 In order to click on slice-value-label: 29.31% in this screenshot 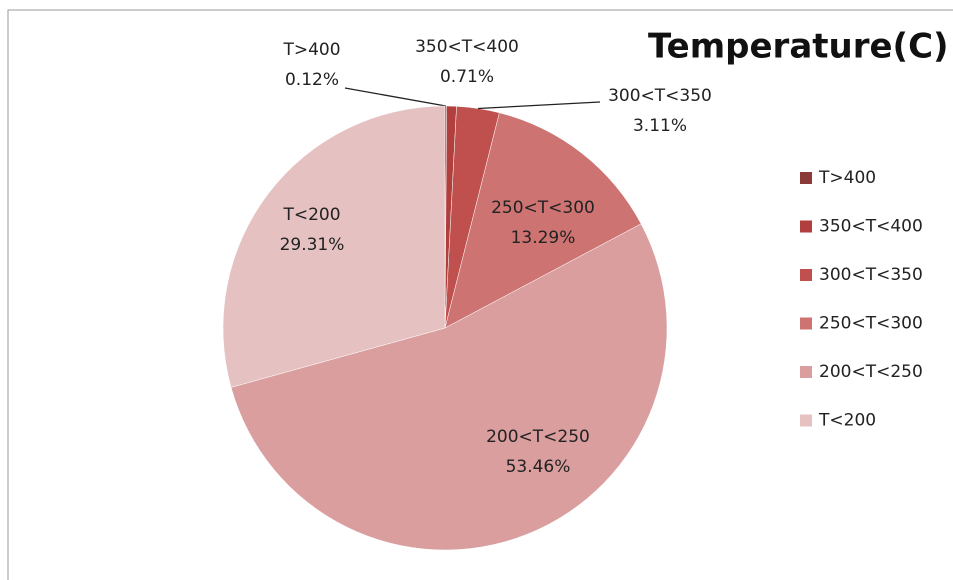, I will do `click(312, 245)`.